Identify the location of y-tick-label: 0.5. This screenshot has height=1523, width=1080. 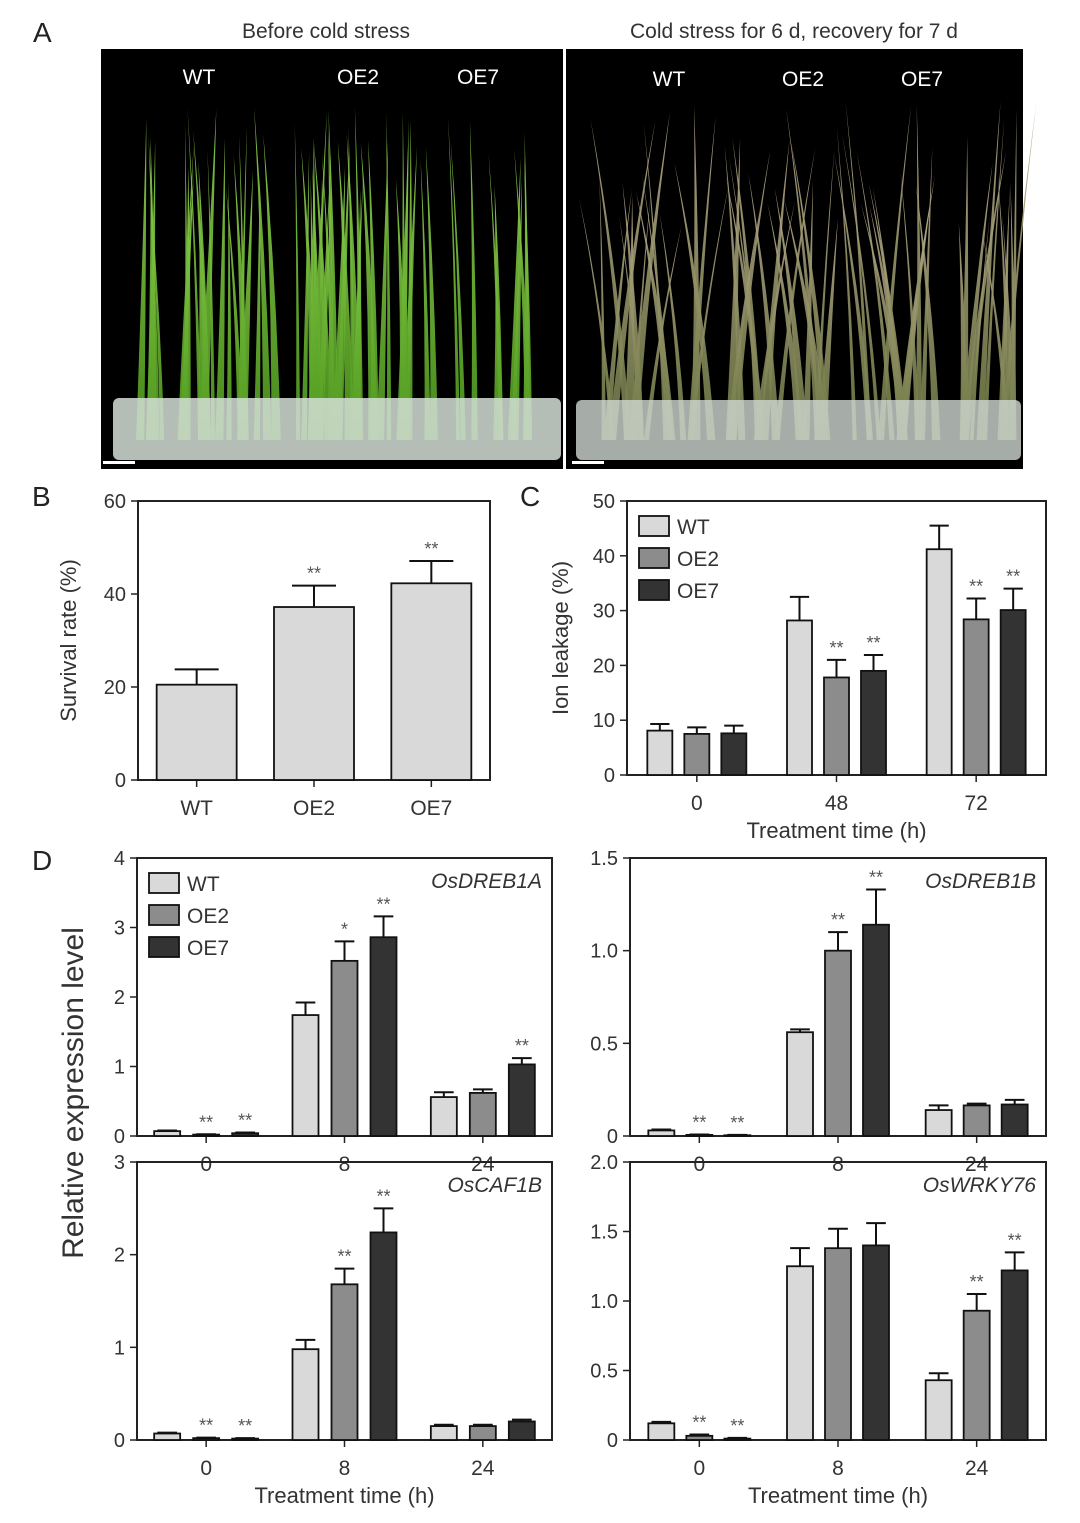
(604, 1372).